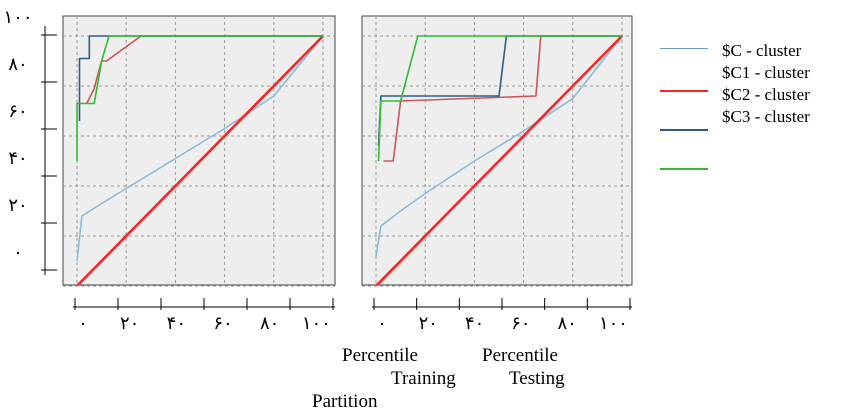 The image size is (863, 420). I want to click on y-tick-label: ١٠٠, so click(17, 17).